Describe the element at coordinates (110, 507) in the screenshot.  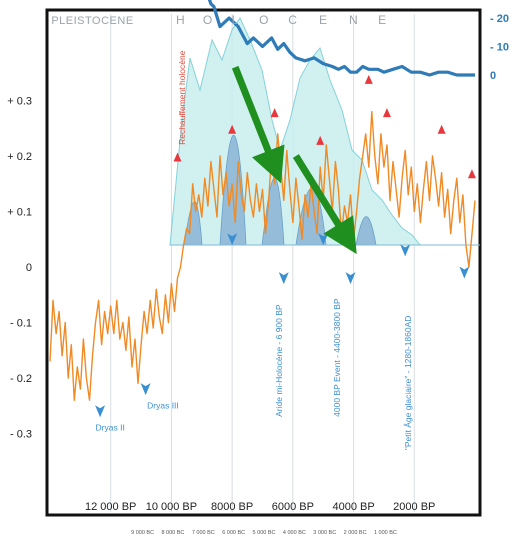
I see `x-tick-label-bp: 12 000 BP` at that location.